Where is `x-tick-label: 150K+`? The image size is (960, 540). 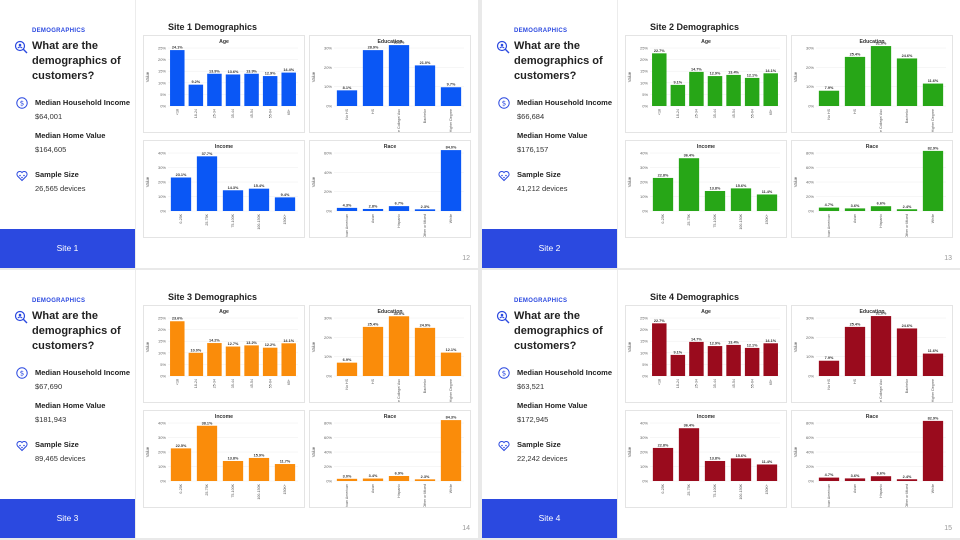
x-tick-label: 150K+ is located at coordinates (285, 219).